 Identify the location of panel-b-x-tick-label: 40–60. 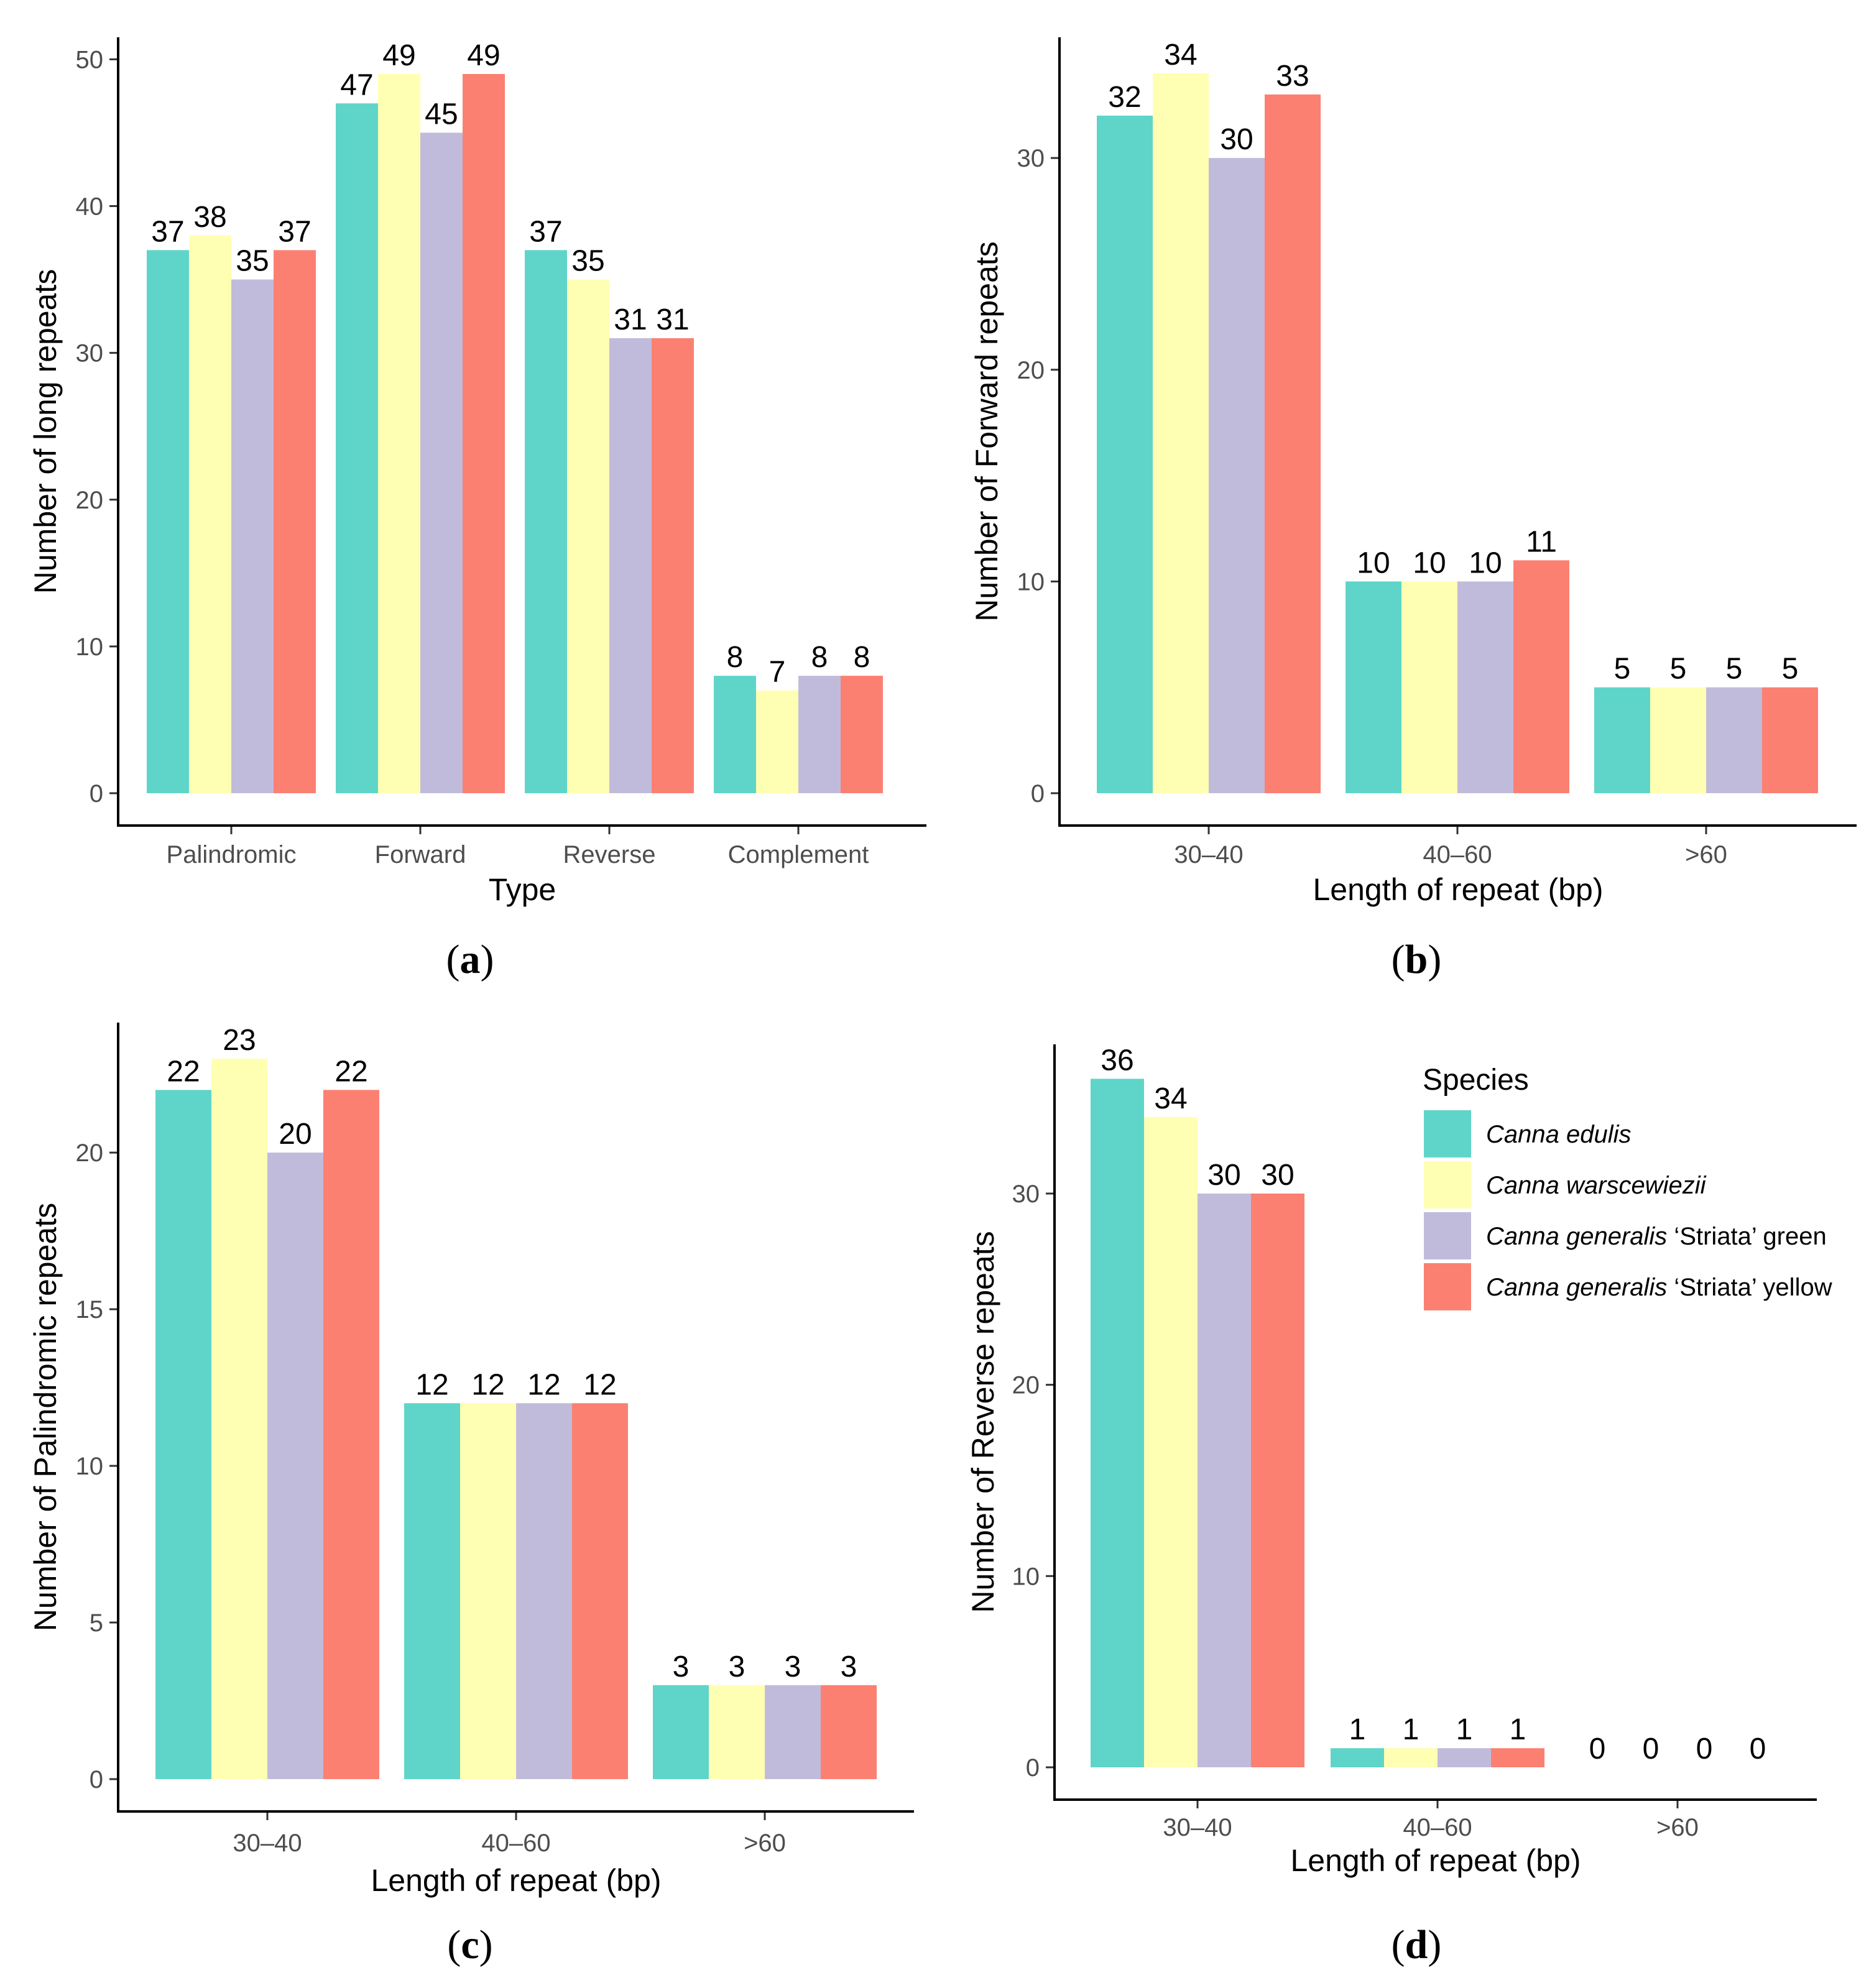
(1457, 854).